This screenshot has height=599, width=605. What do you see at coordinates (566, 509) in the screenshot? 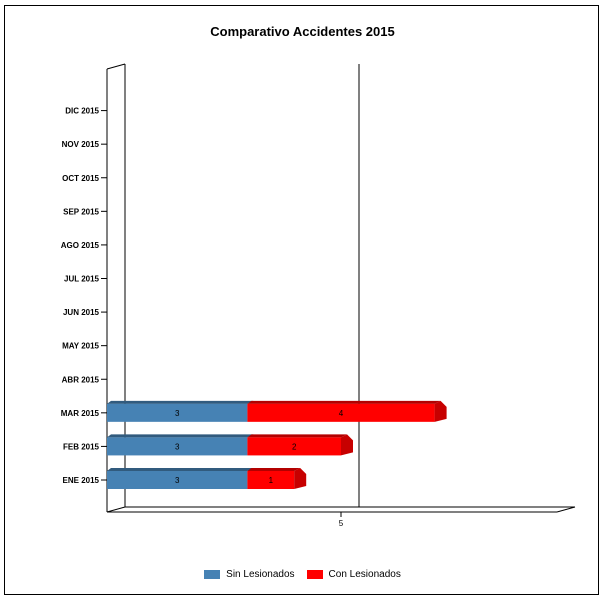
I see `floor-right-edge` at bounding box center [566, 509].